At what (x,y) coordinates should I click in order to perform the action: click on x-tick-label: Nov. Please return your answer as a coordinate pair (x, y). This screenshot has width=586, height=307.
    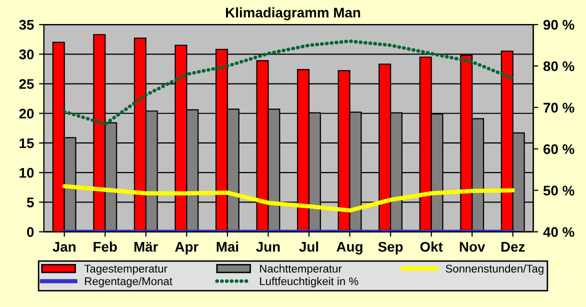
    Looking at the image, I should click on (473, 247).